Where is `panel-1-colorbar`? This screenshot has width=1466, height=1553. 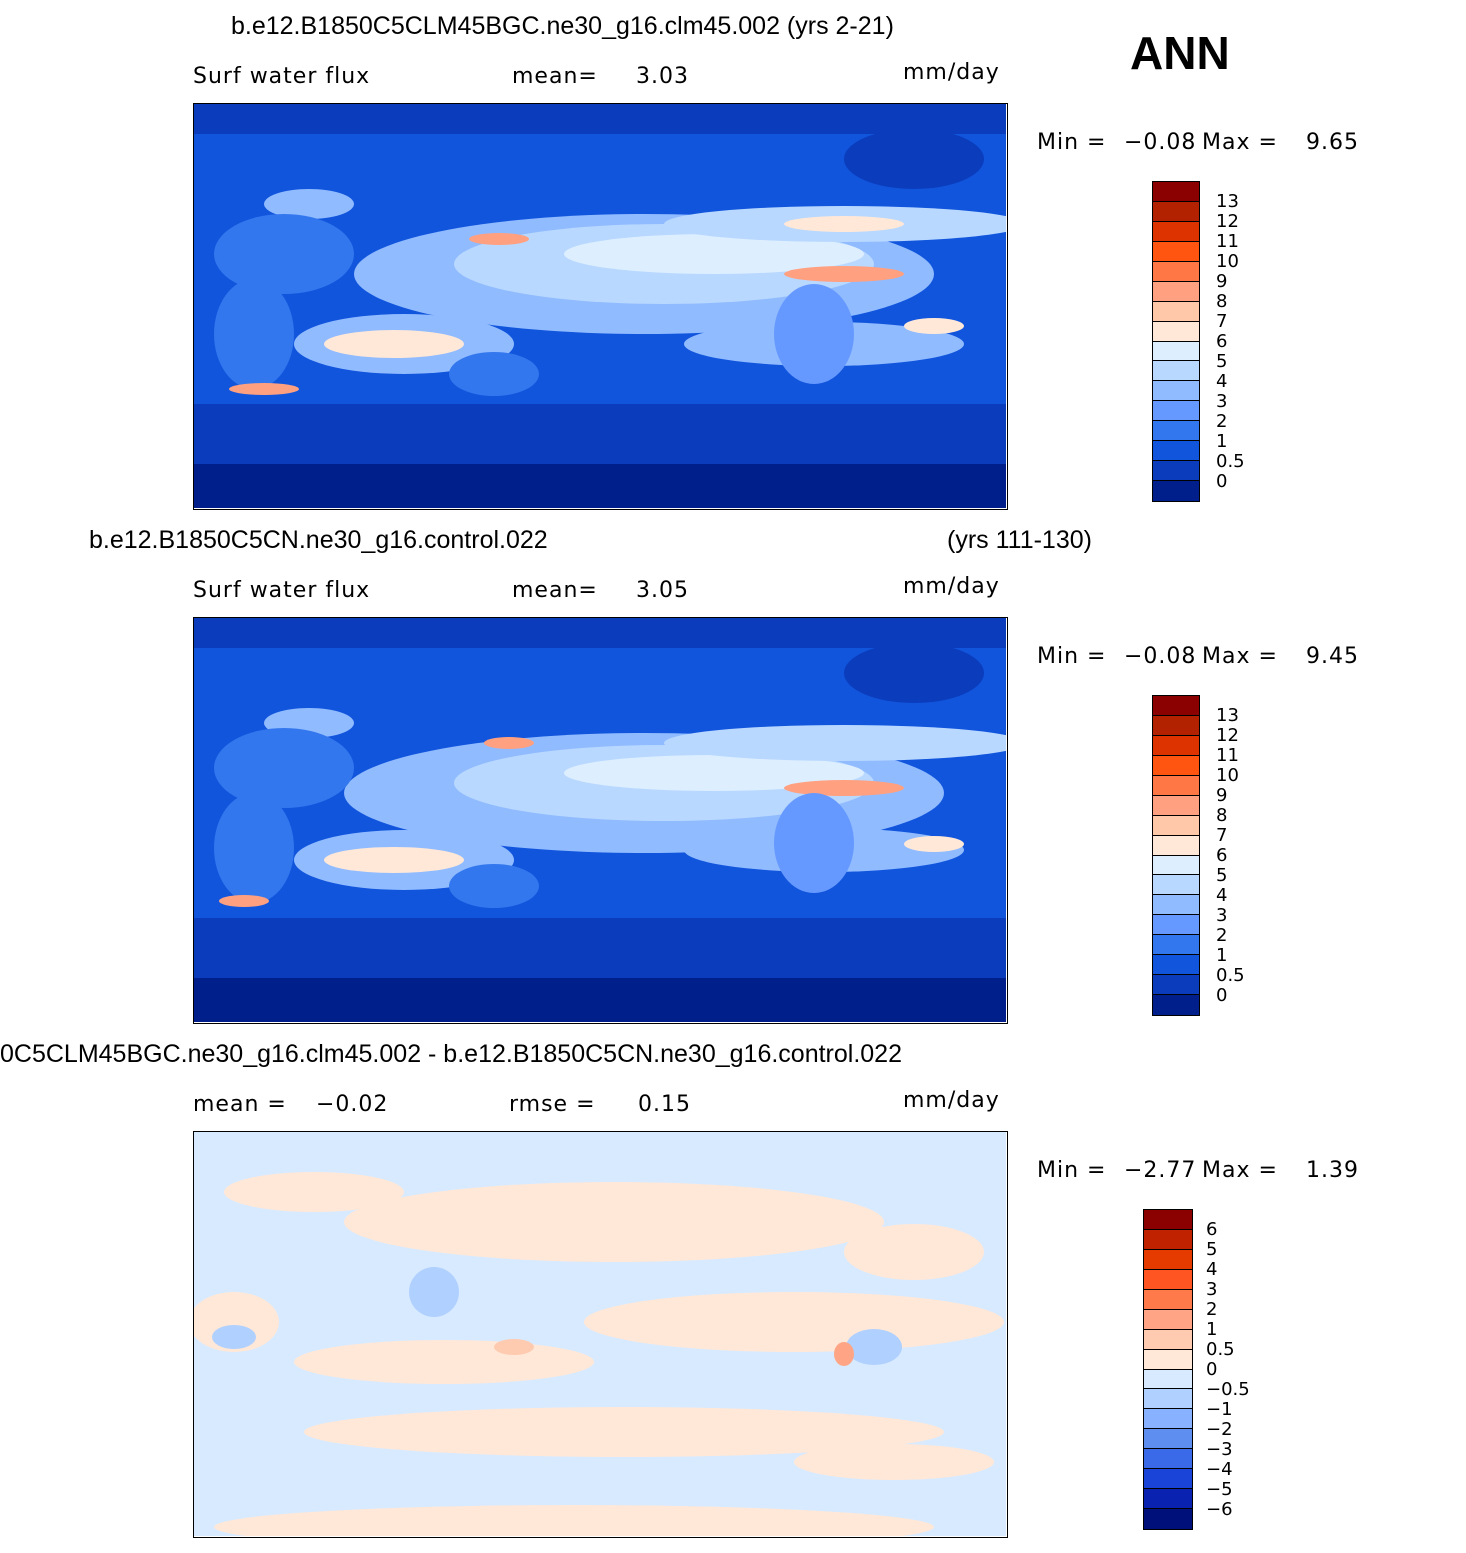
panel-1-colorbar is located at coordinates (1176, 341).